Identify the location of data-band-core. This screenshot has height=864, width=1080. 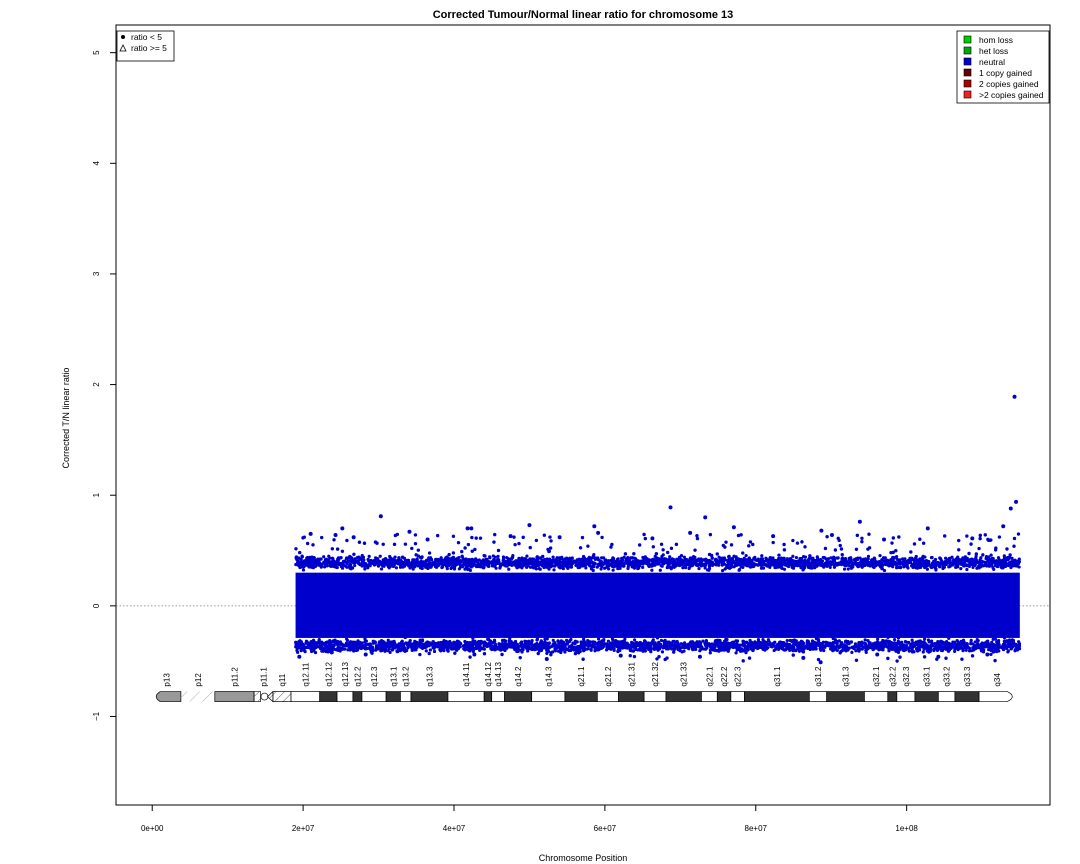
(657, 605).